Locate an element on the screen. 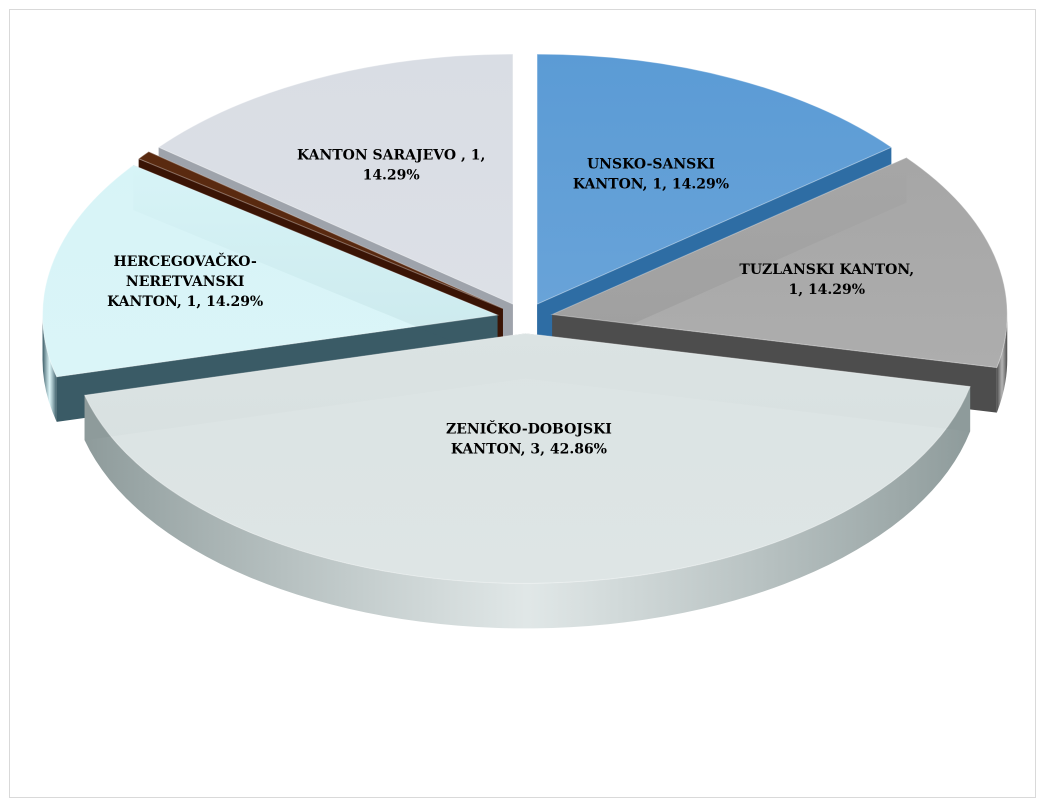 Image resolution: width=1046 pixels, height=807 pixels. data-label-line: NERETVANSKI is located at coordinates (185, 282).